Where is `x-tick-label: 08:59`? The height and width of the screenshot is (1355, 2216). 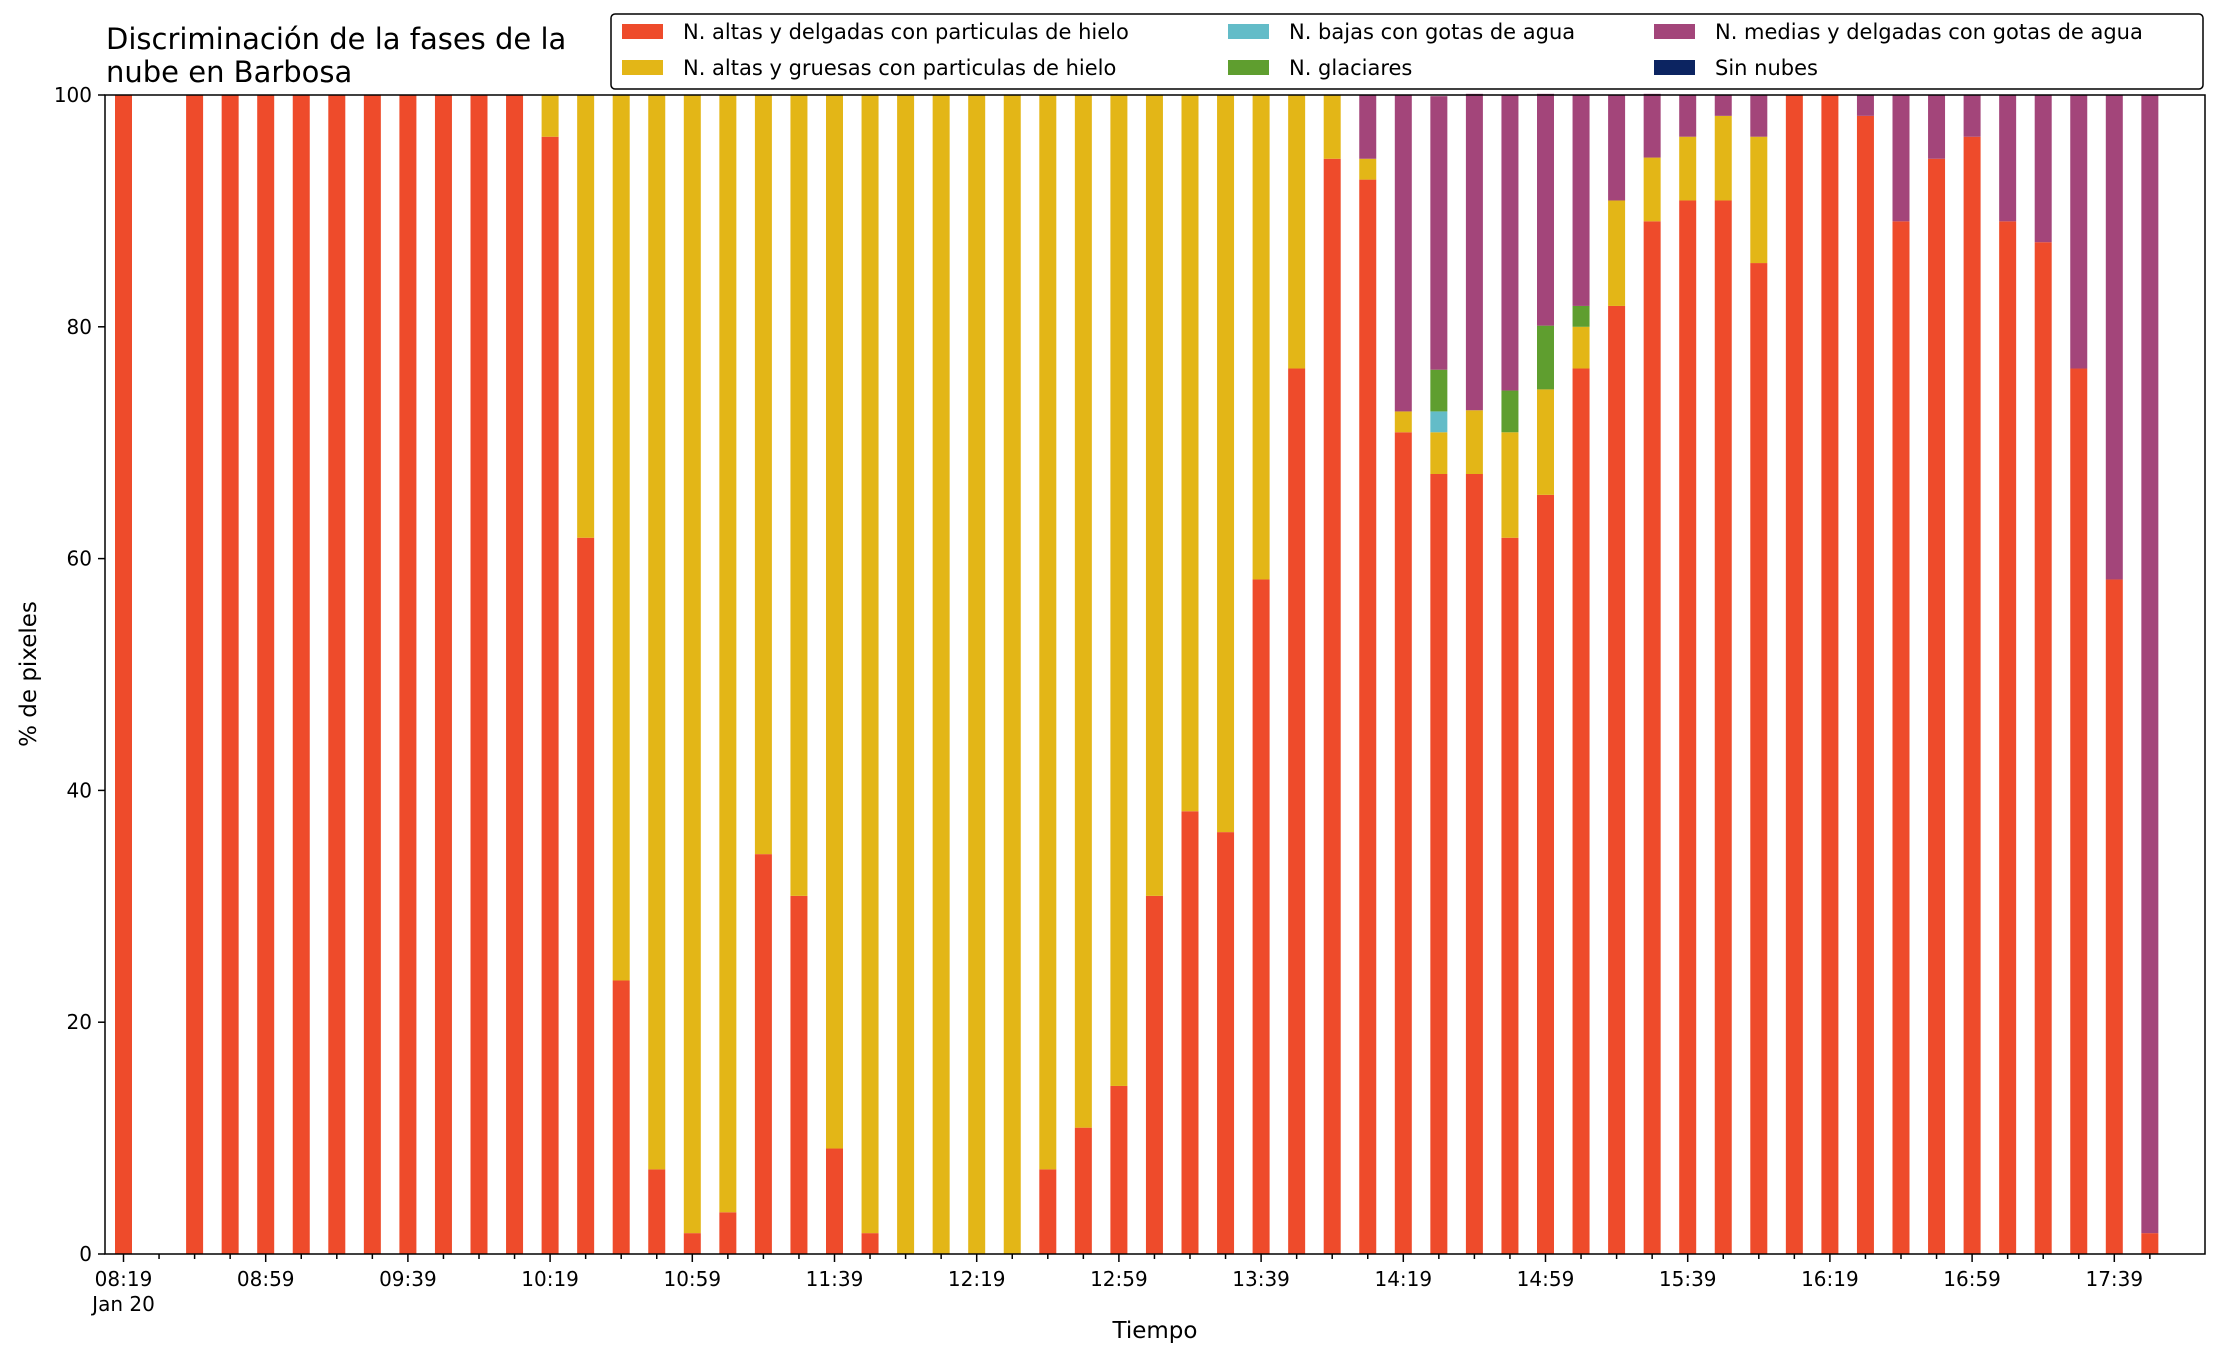 x-tick-label: 08:59 is located at coordinates (266, 1279).